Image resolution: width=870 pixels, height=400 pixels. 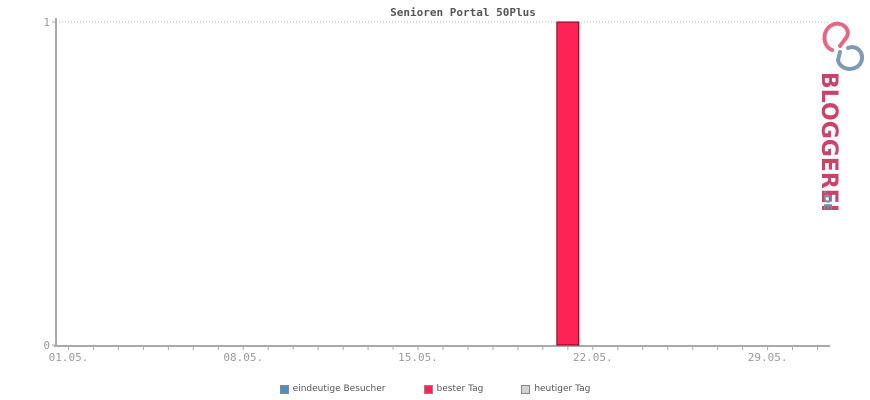 What do you see at coordinates (828, 142) in the screenshot?
I see `logo-text: BLOGGEREI` at bounding box center [828, 142].